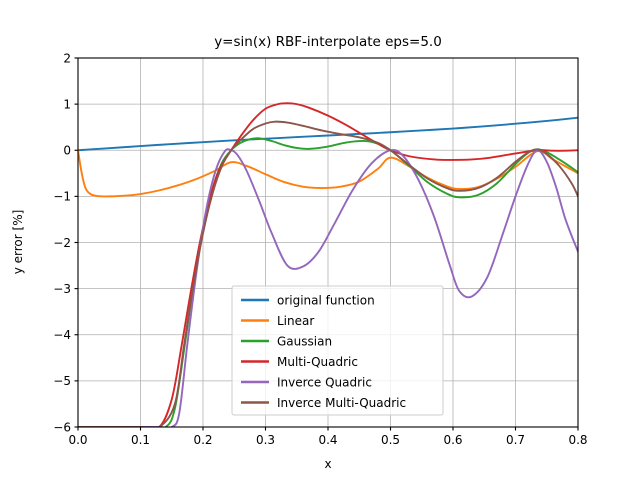 This screenshot has height=478, width=640. Describe the element at coordinates (341, 403) in the screenshot. I see `legend-label: Inverce Multi-Quadric` at that location.